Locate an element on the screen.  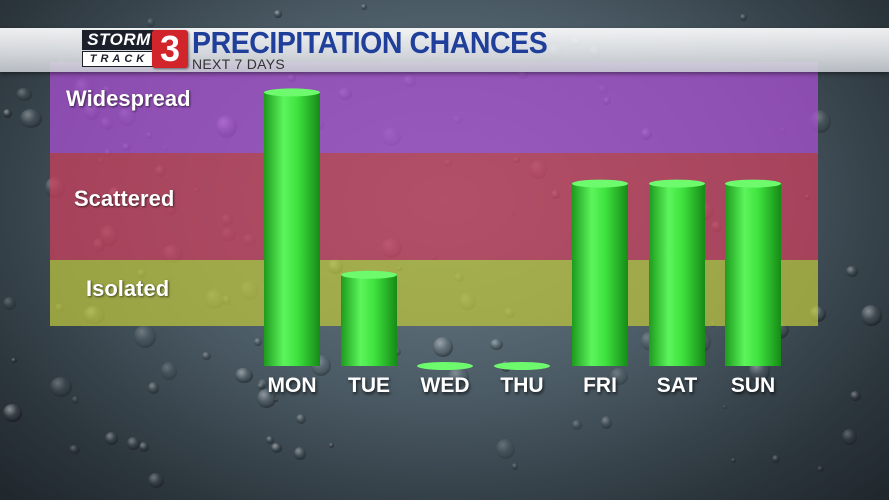
bar-body-sun is located at coordinates (753, 274).